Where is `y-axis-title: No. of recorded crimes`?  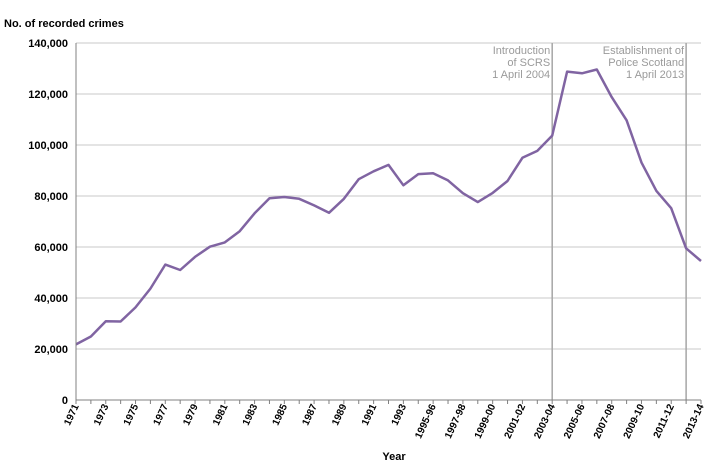
y-axis-title: No. of recorded crimes is located at coordinates (64, 24).